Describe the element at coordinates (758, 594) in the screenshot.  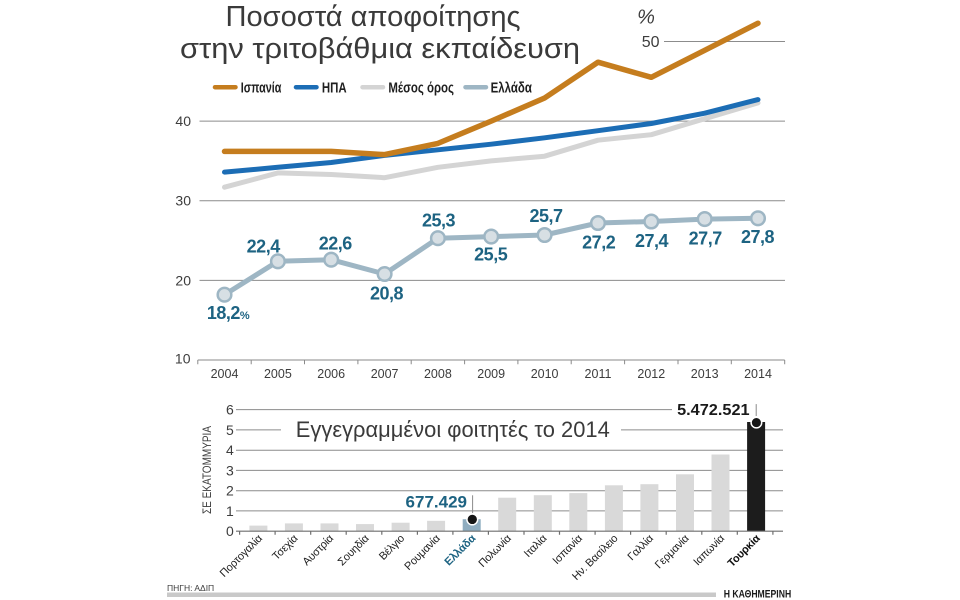
I see `svg-text: Η ΚΑΘΗΜΕΡΙΝΗ` at that location.